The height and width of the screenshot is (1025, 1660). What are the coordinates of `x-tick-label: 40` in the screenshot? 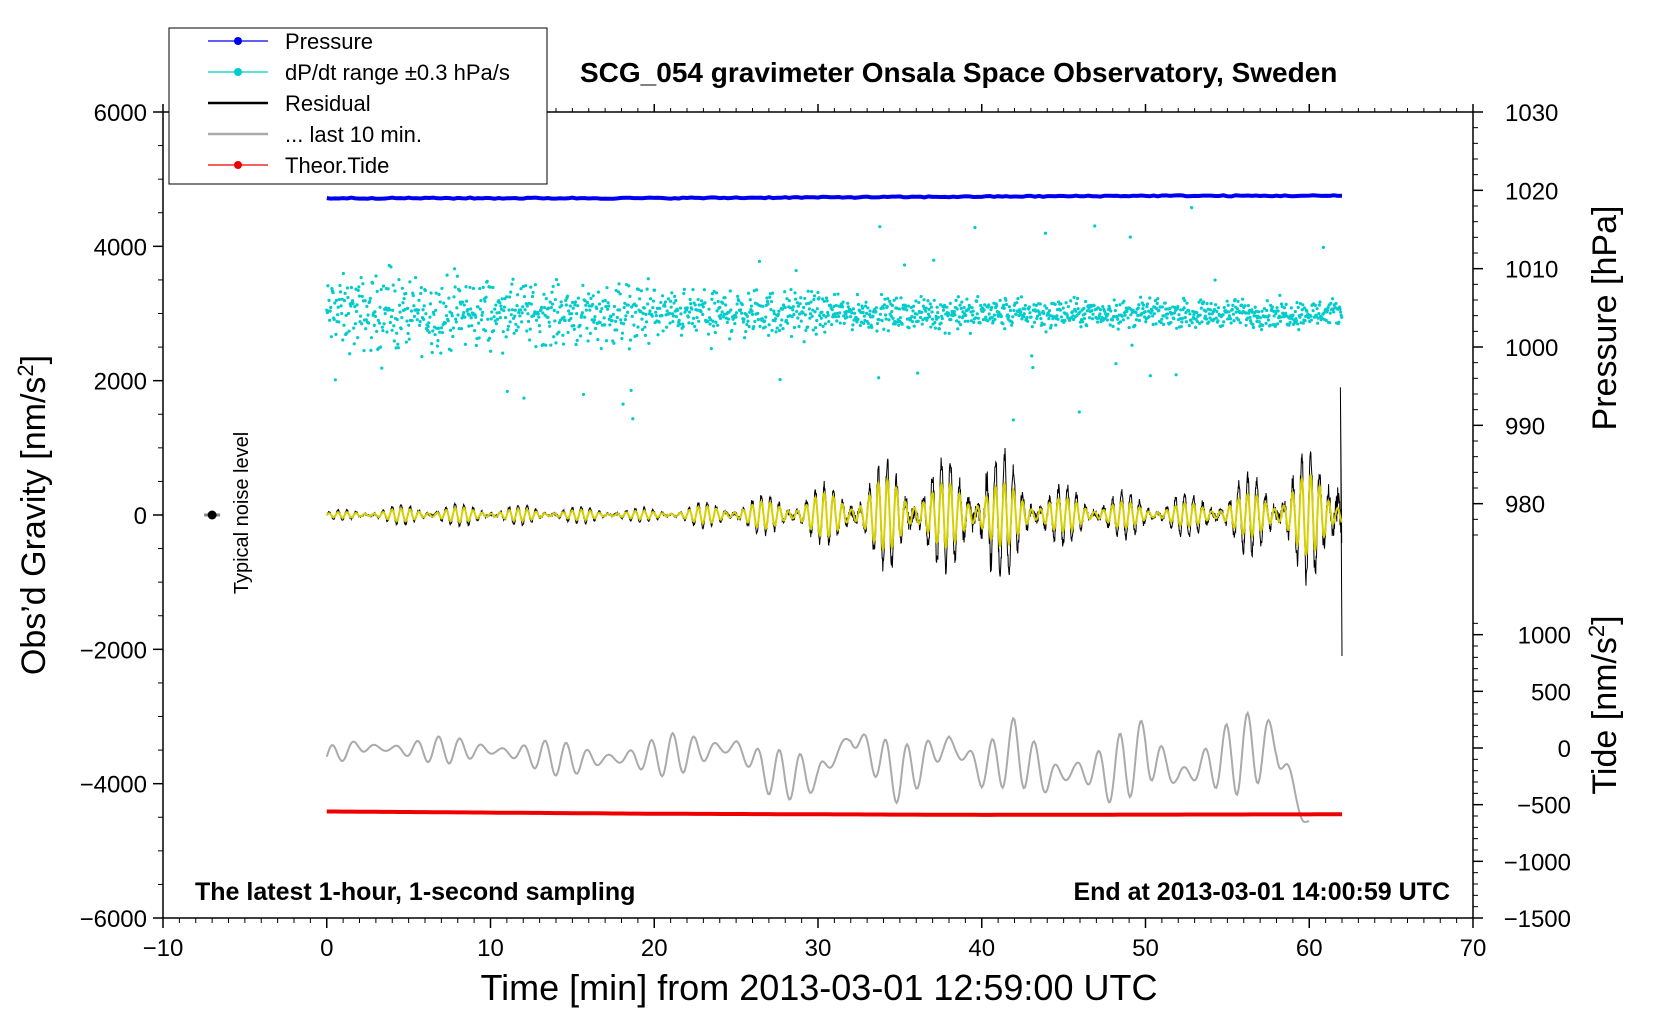 It's located at (981, 948).